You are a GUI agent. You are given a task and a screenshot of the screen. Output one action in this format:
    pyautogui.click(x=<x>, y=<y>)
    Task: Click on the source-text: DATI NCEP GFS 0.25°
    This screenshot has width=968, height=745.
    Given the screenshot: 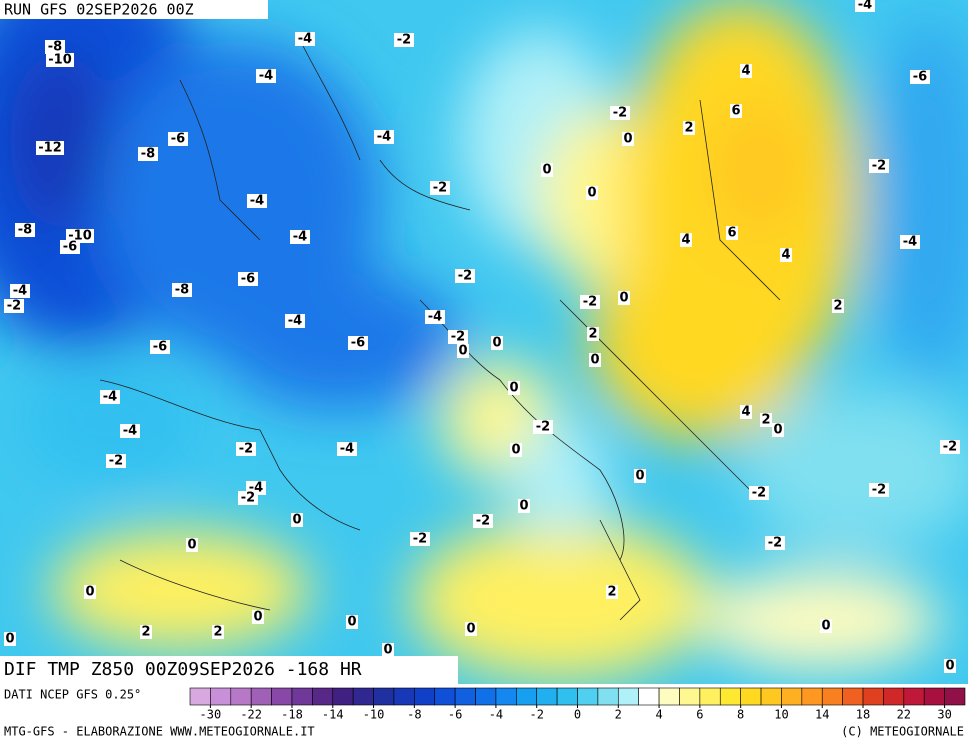 What is the action you would take?
    pyautogui.click(x=72, y=695)
    